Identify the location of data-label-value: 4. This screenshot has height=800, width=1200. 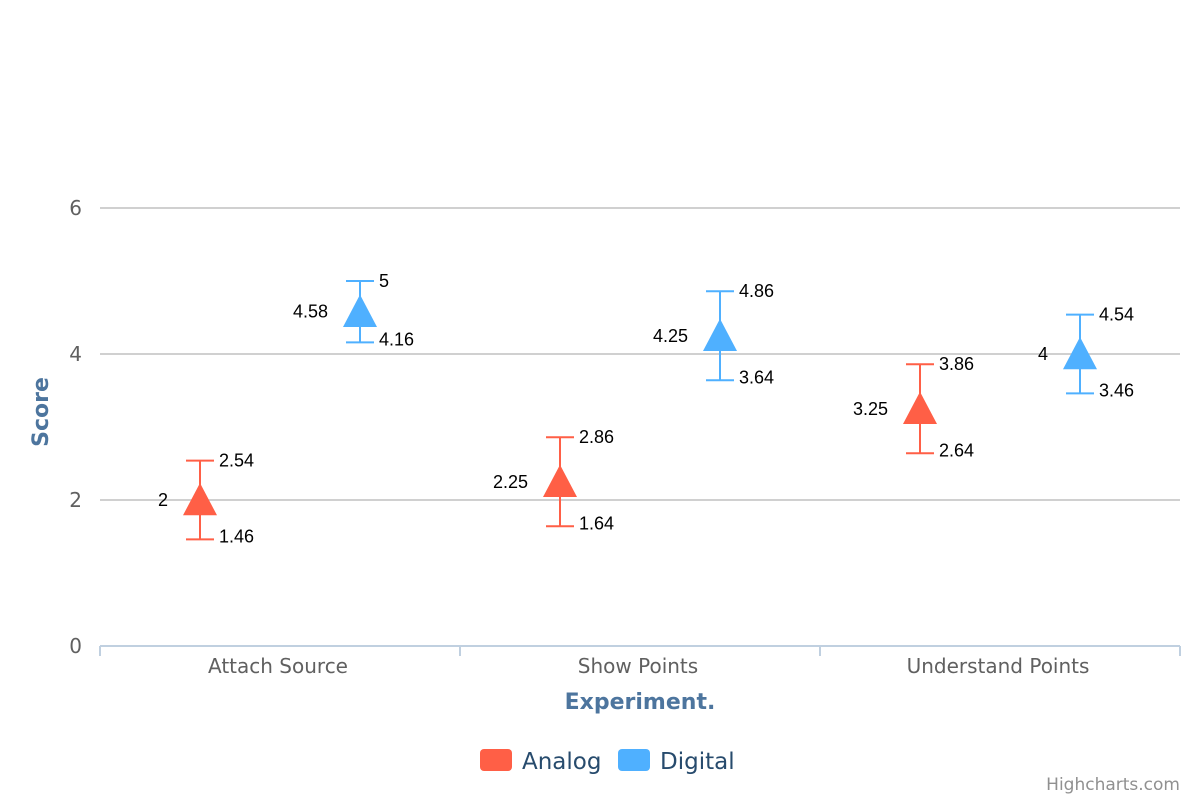
(1043, 354).